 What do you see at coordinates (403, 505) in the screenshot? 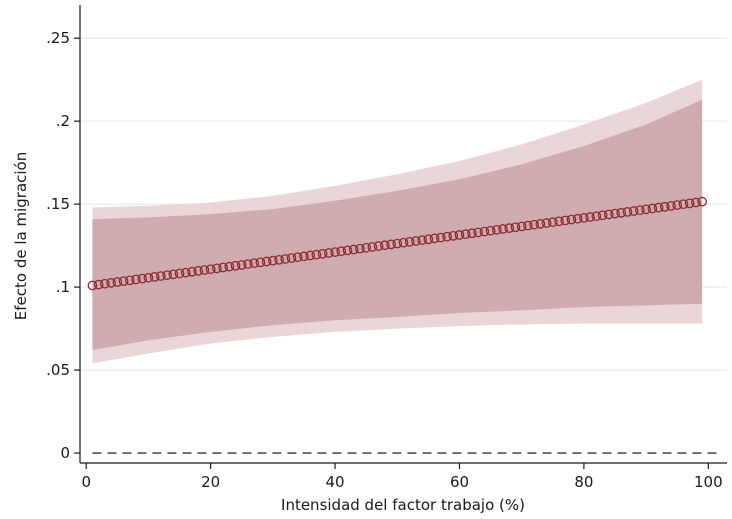
I see `x-axis-title: Intensidad del factor trabajo (%)` at bounding box center [403, 505].